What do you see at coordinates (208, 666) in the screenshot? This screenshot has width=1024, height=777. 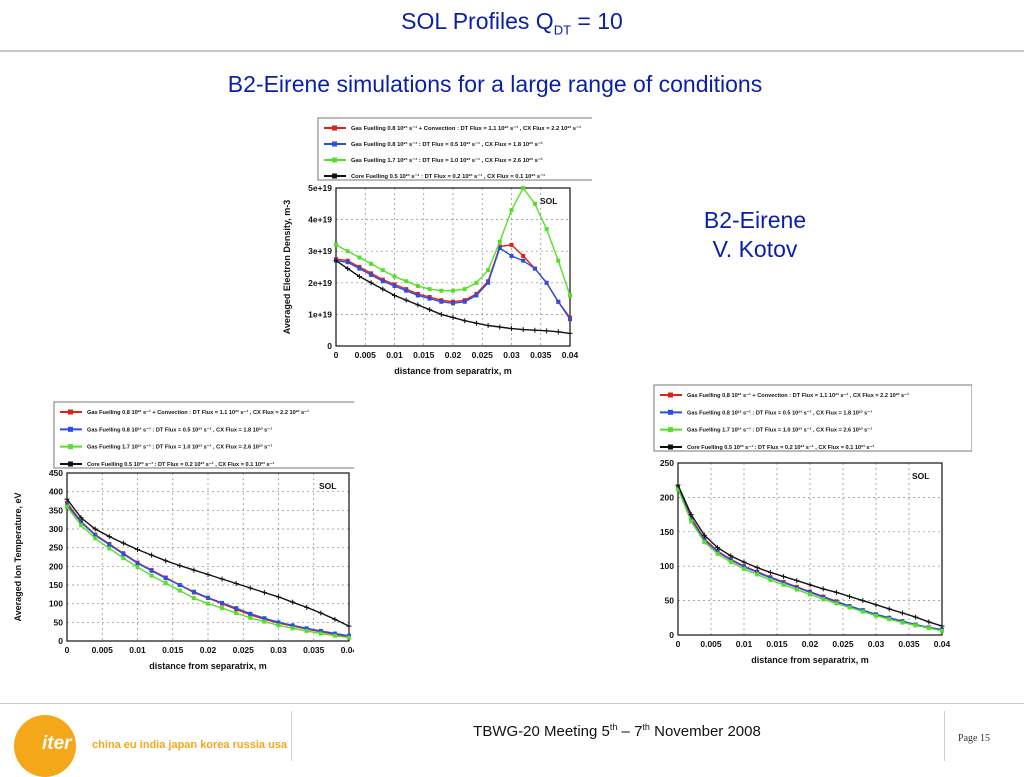 I see `x-axis-label: distance from separatrix, m` at bounding box center [208, 666].